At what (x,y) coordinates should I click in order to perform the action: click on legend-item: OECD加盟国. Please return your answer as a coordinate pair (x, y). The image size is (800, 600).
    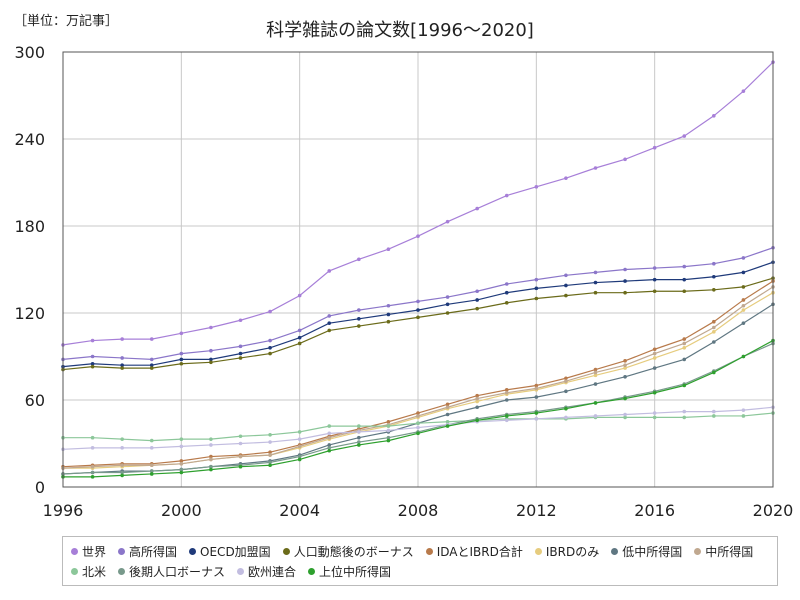
    Looking at the image, I should click on (230, 551).